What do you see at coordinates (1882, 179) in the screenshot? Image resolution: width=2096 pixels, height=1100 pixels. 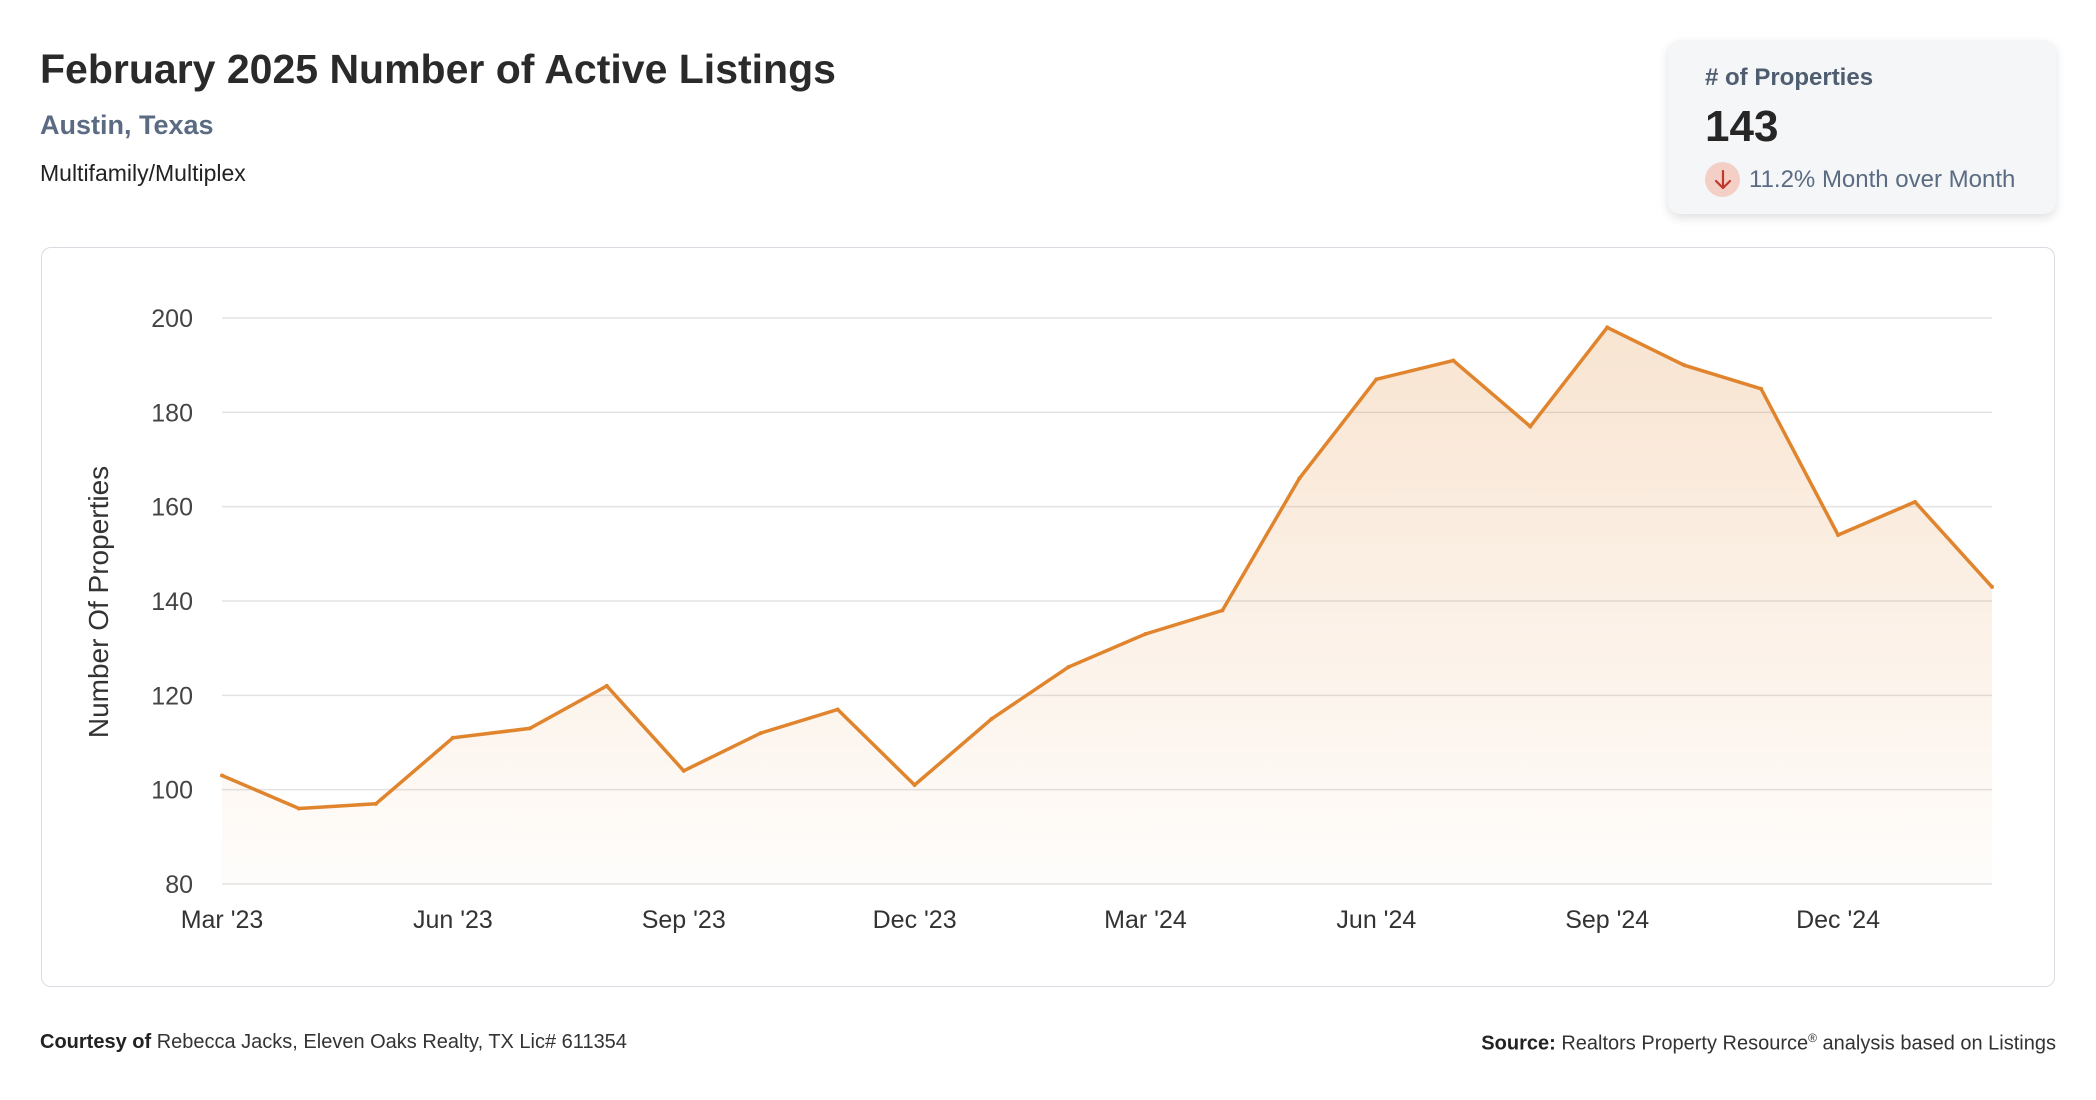 I see `kpi-change-text: 11.2% Month over Month` at bounding box center [1882, 179].